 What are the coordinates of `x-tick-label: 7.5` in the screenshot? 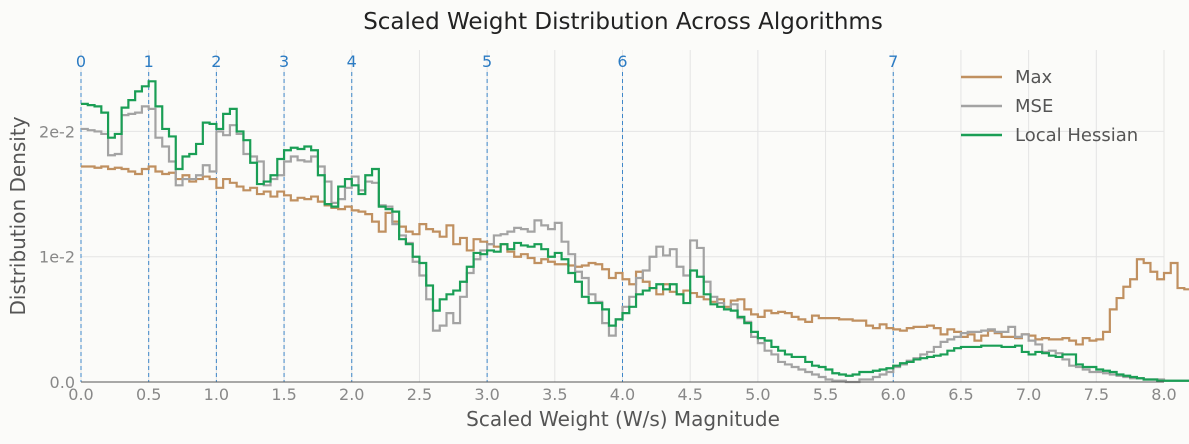 It's located at (1096, 394).